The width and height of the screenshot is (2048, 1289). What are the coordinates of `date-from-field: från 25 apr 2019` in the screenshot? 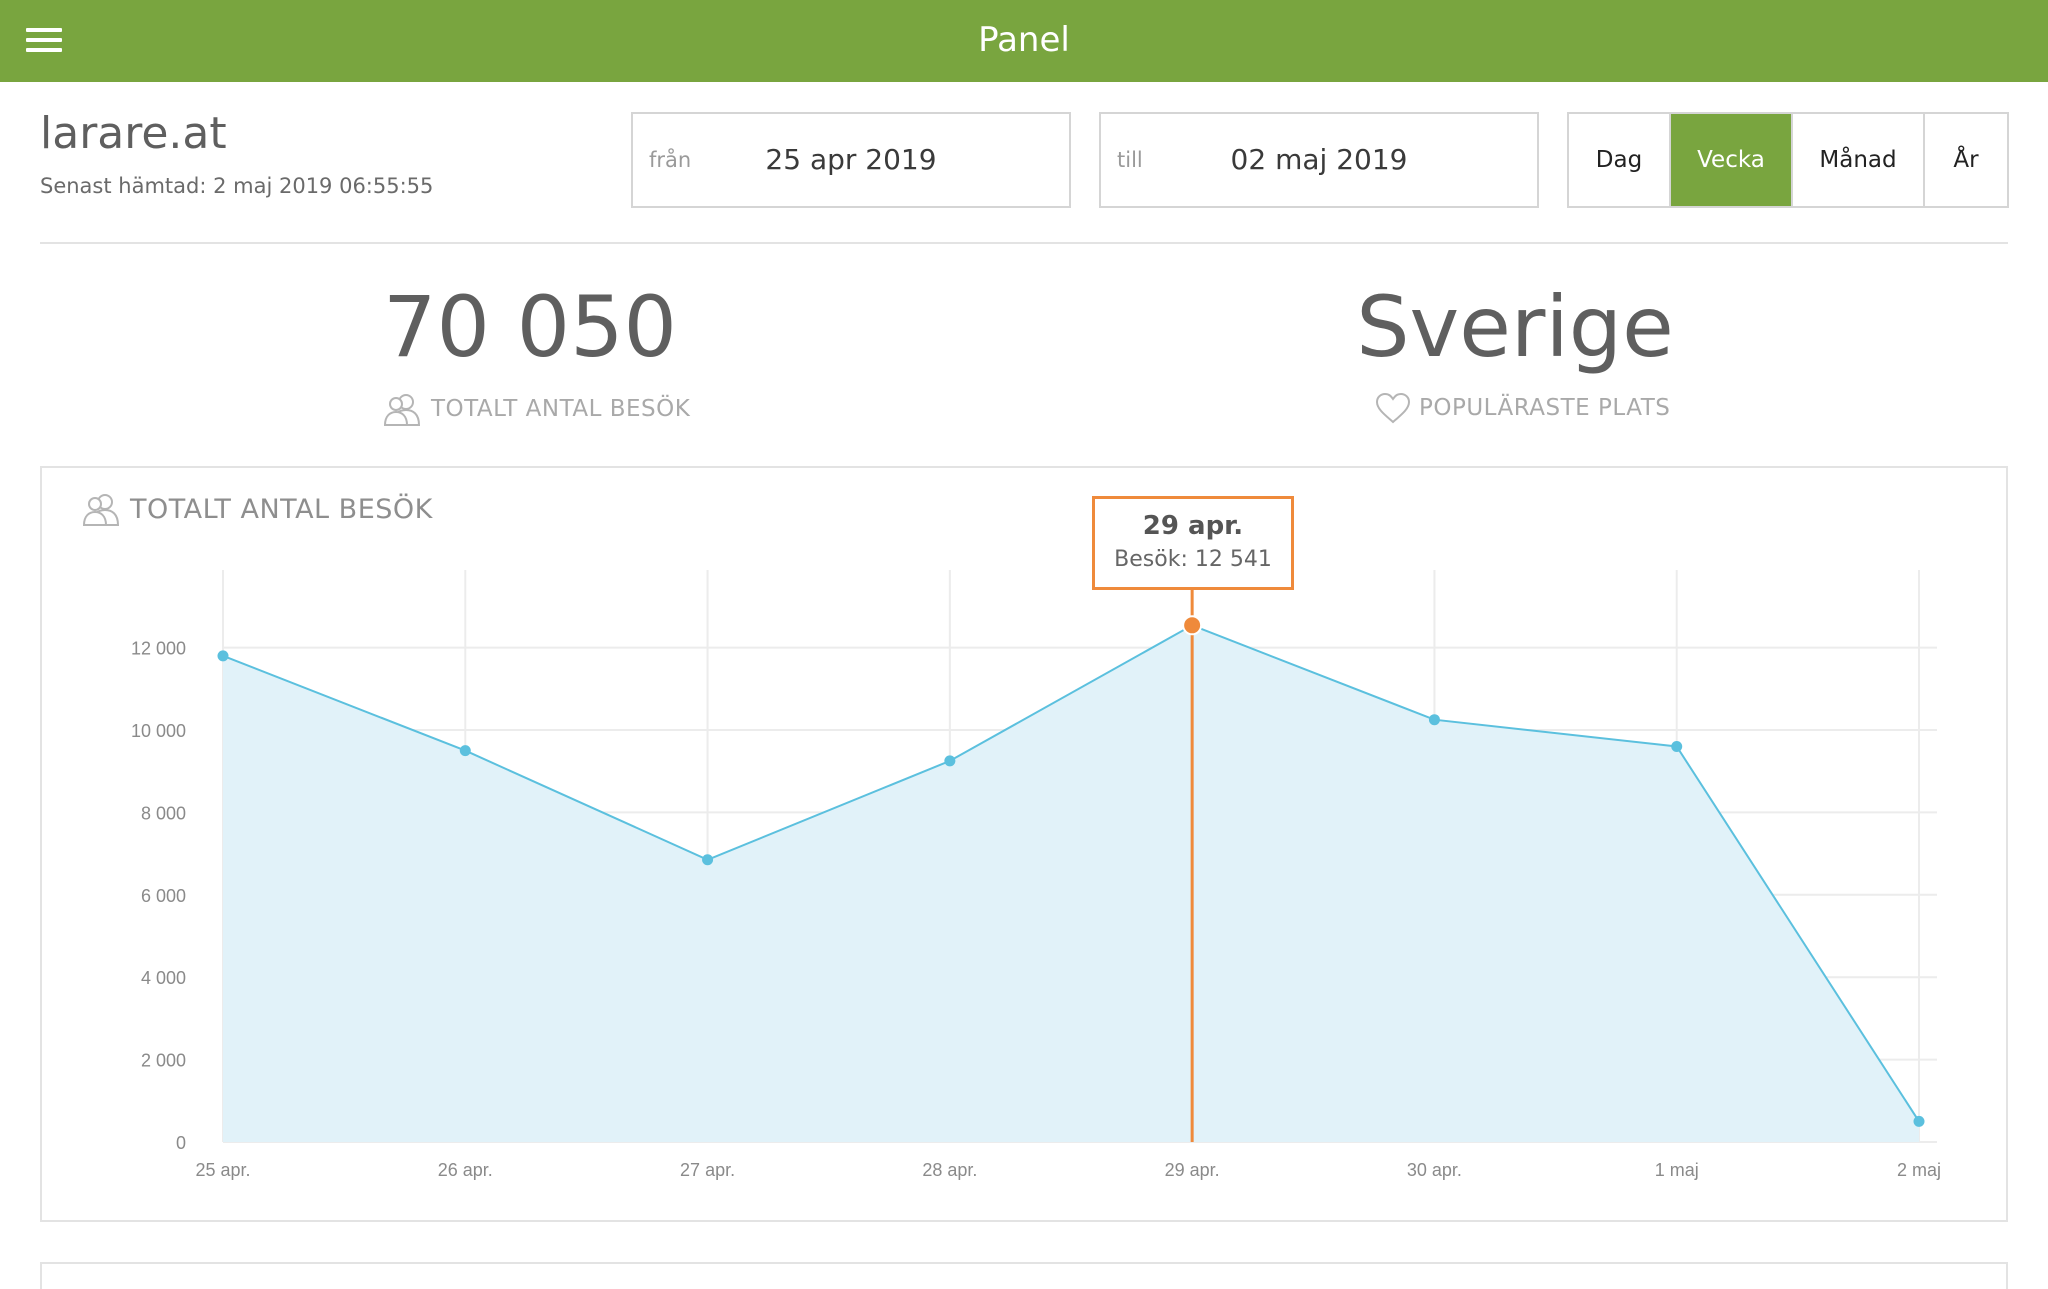 It's located at (851, 160).